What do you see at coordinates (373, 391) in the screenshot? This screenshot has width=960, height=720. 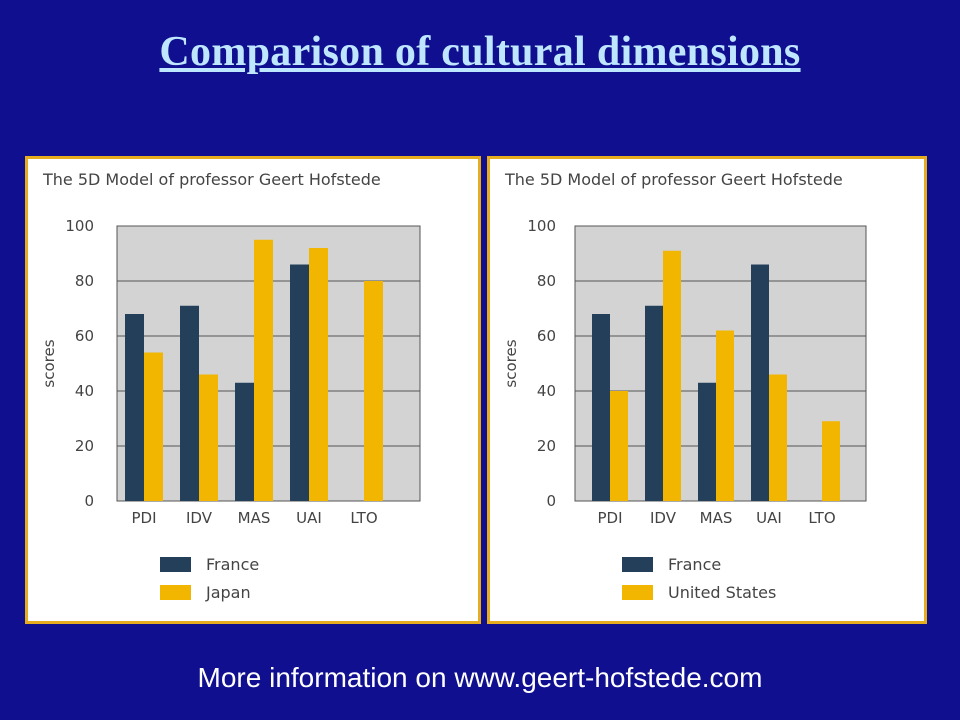 I see `bar-japan-lto` at bounding box center [373, 391].